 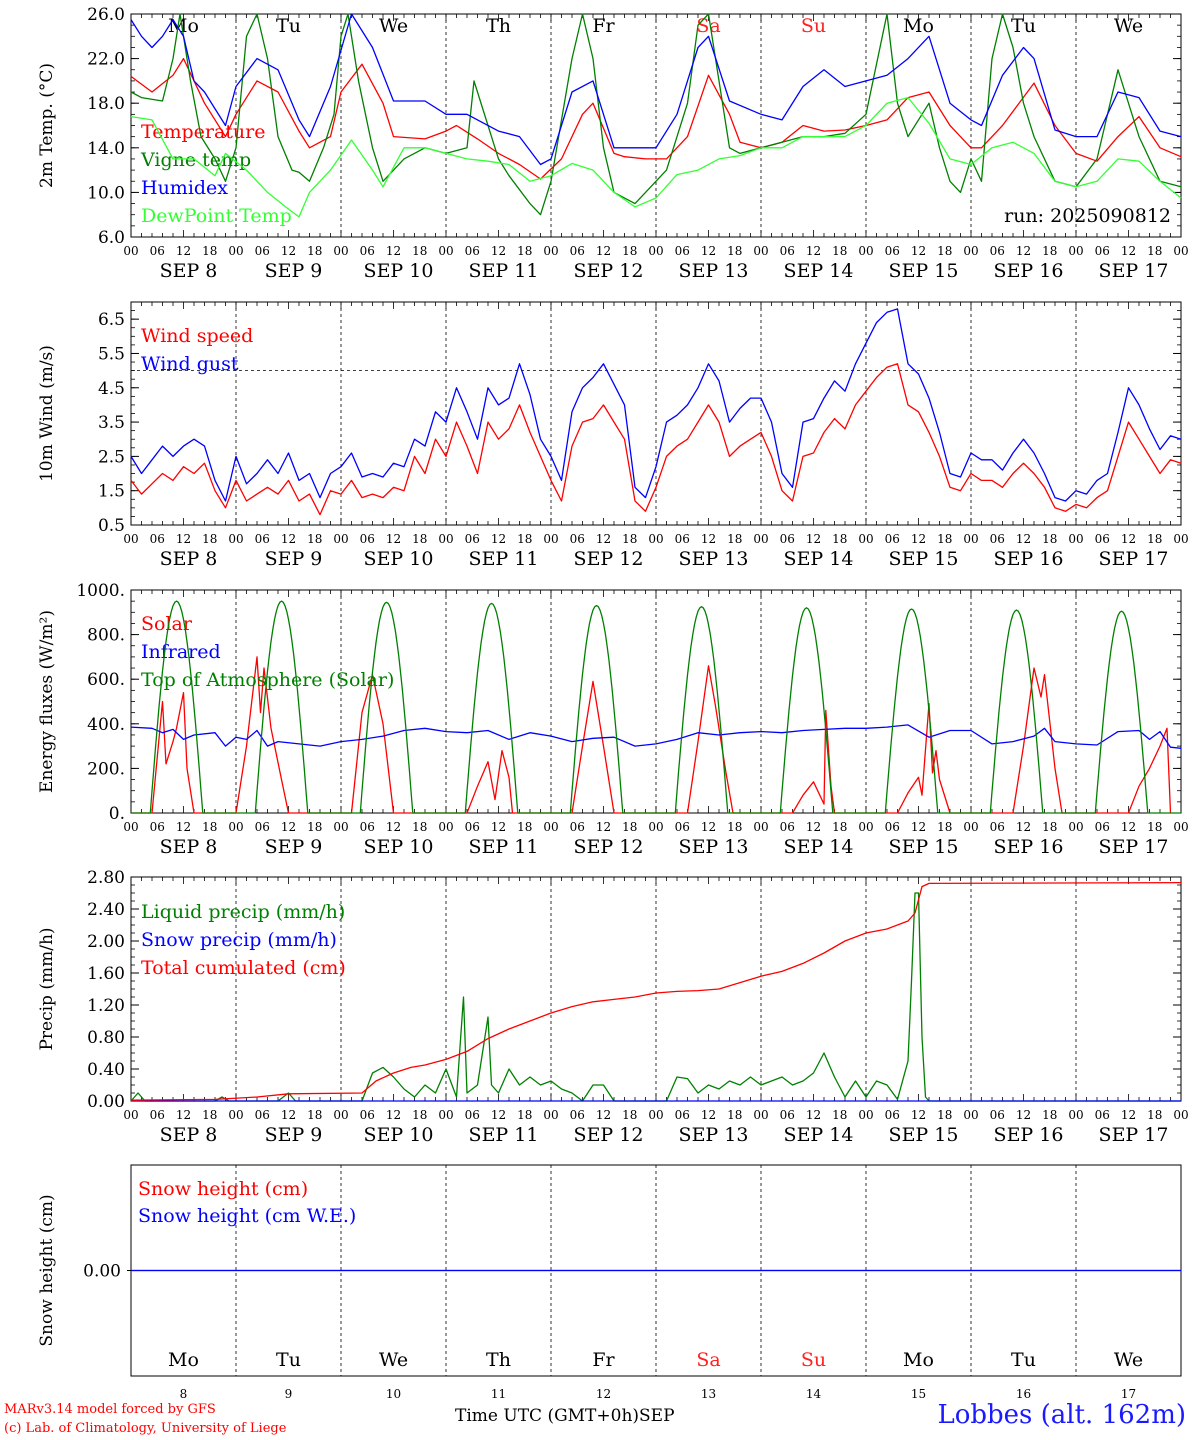 What do you see at coordinates (1134, 271) in the screenshot?
I see `x-date-label: SEP 17` at bounding box center [1134, 271].